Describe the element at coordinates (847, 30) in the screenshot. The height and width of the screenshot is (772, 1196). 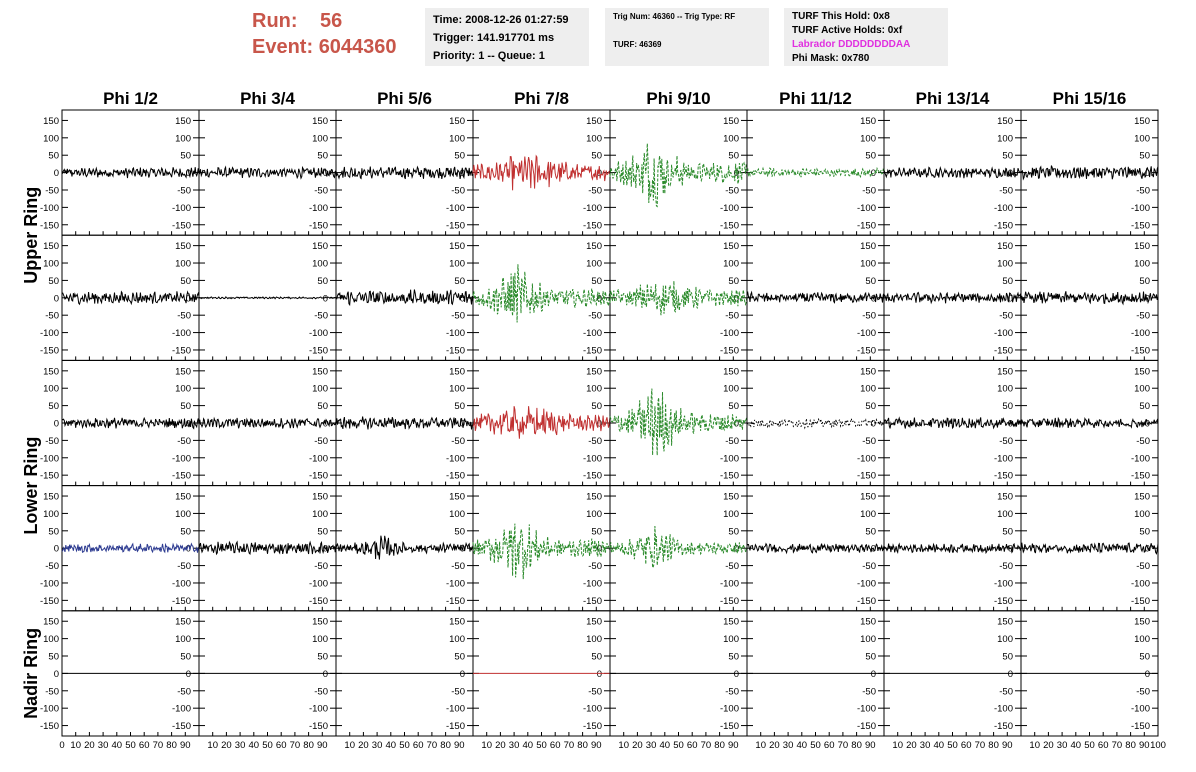
I see `turf-active-line: TURF Active Holds: 0xf` at that location.